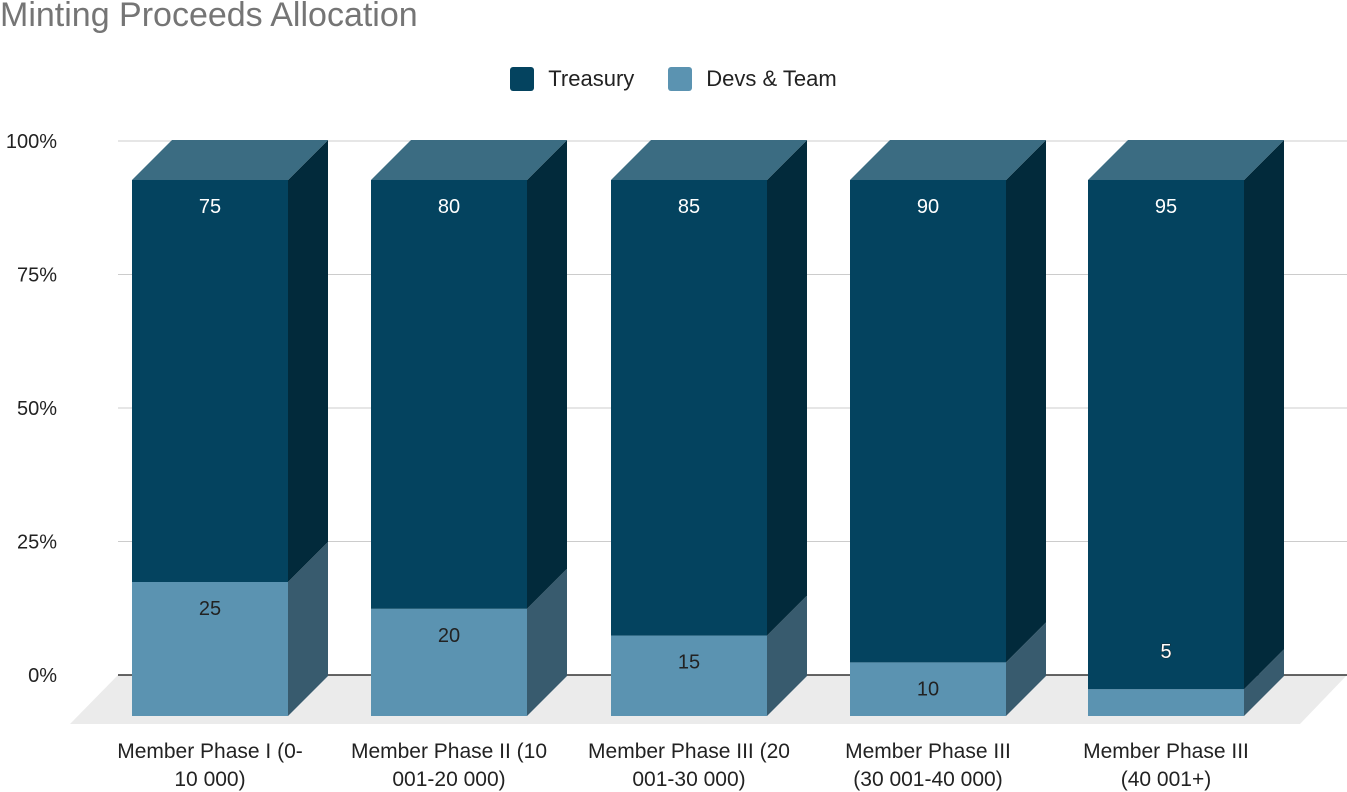 The height and width of the screenshot is (792, 1347). Describe the element at coordinates (591, 78) in the screenshot. I see `legend-label-treasury: Treasury` at that location.